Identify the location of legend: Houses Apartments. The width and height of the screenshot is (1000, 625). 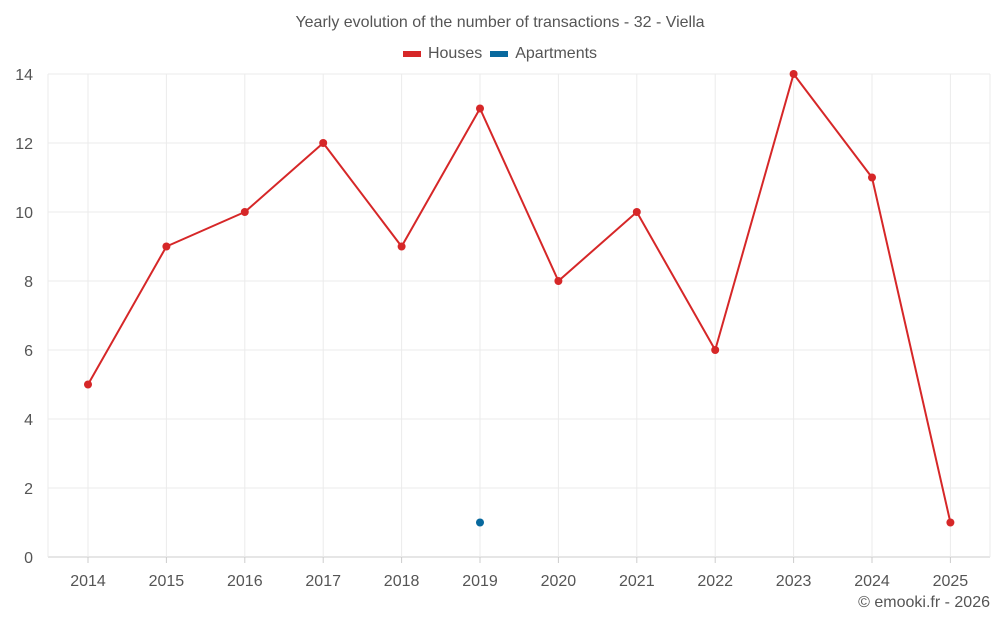
(500, 54).